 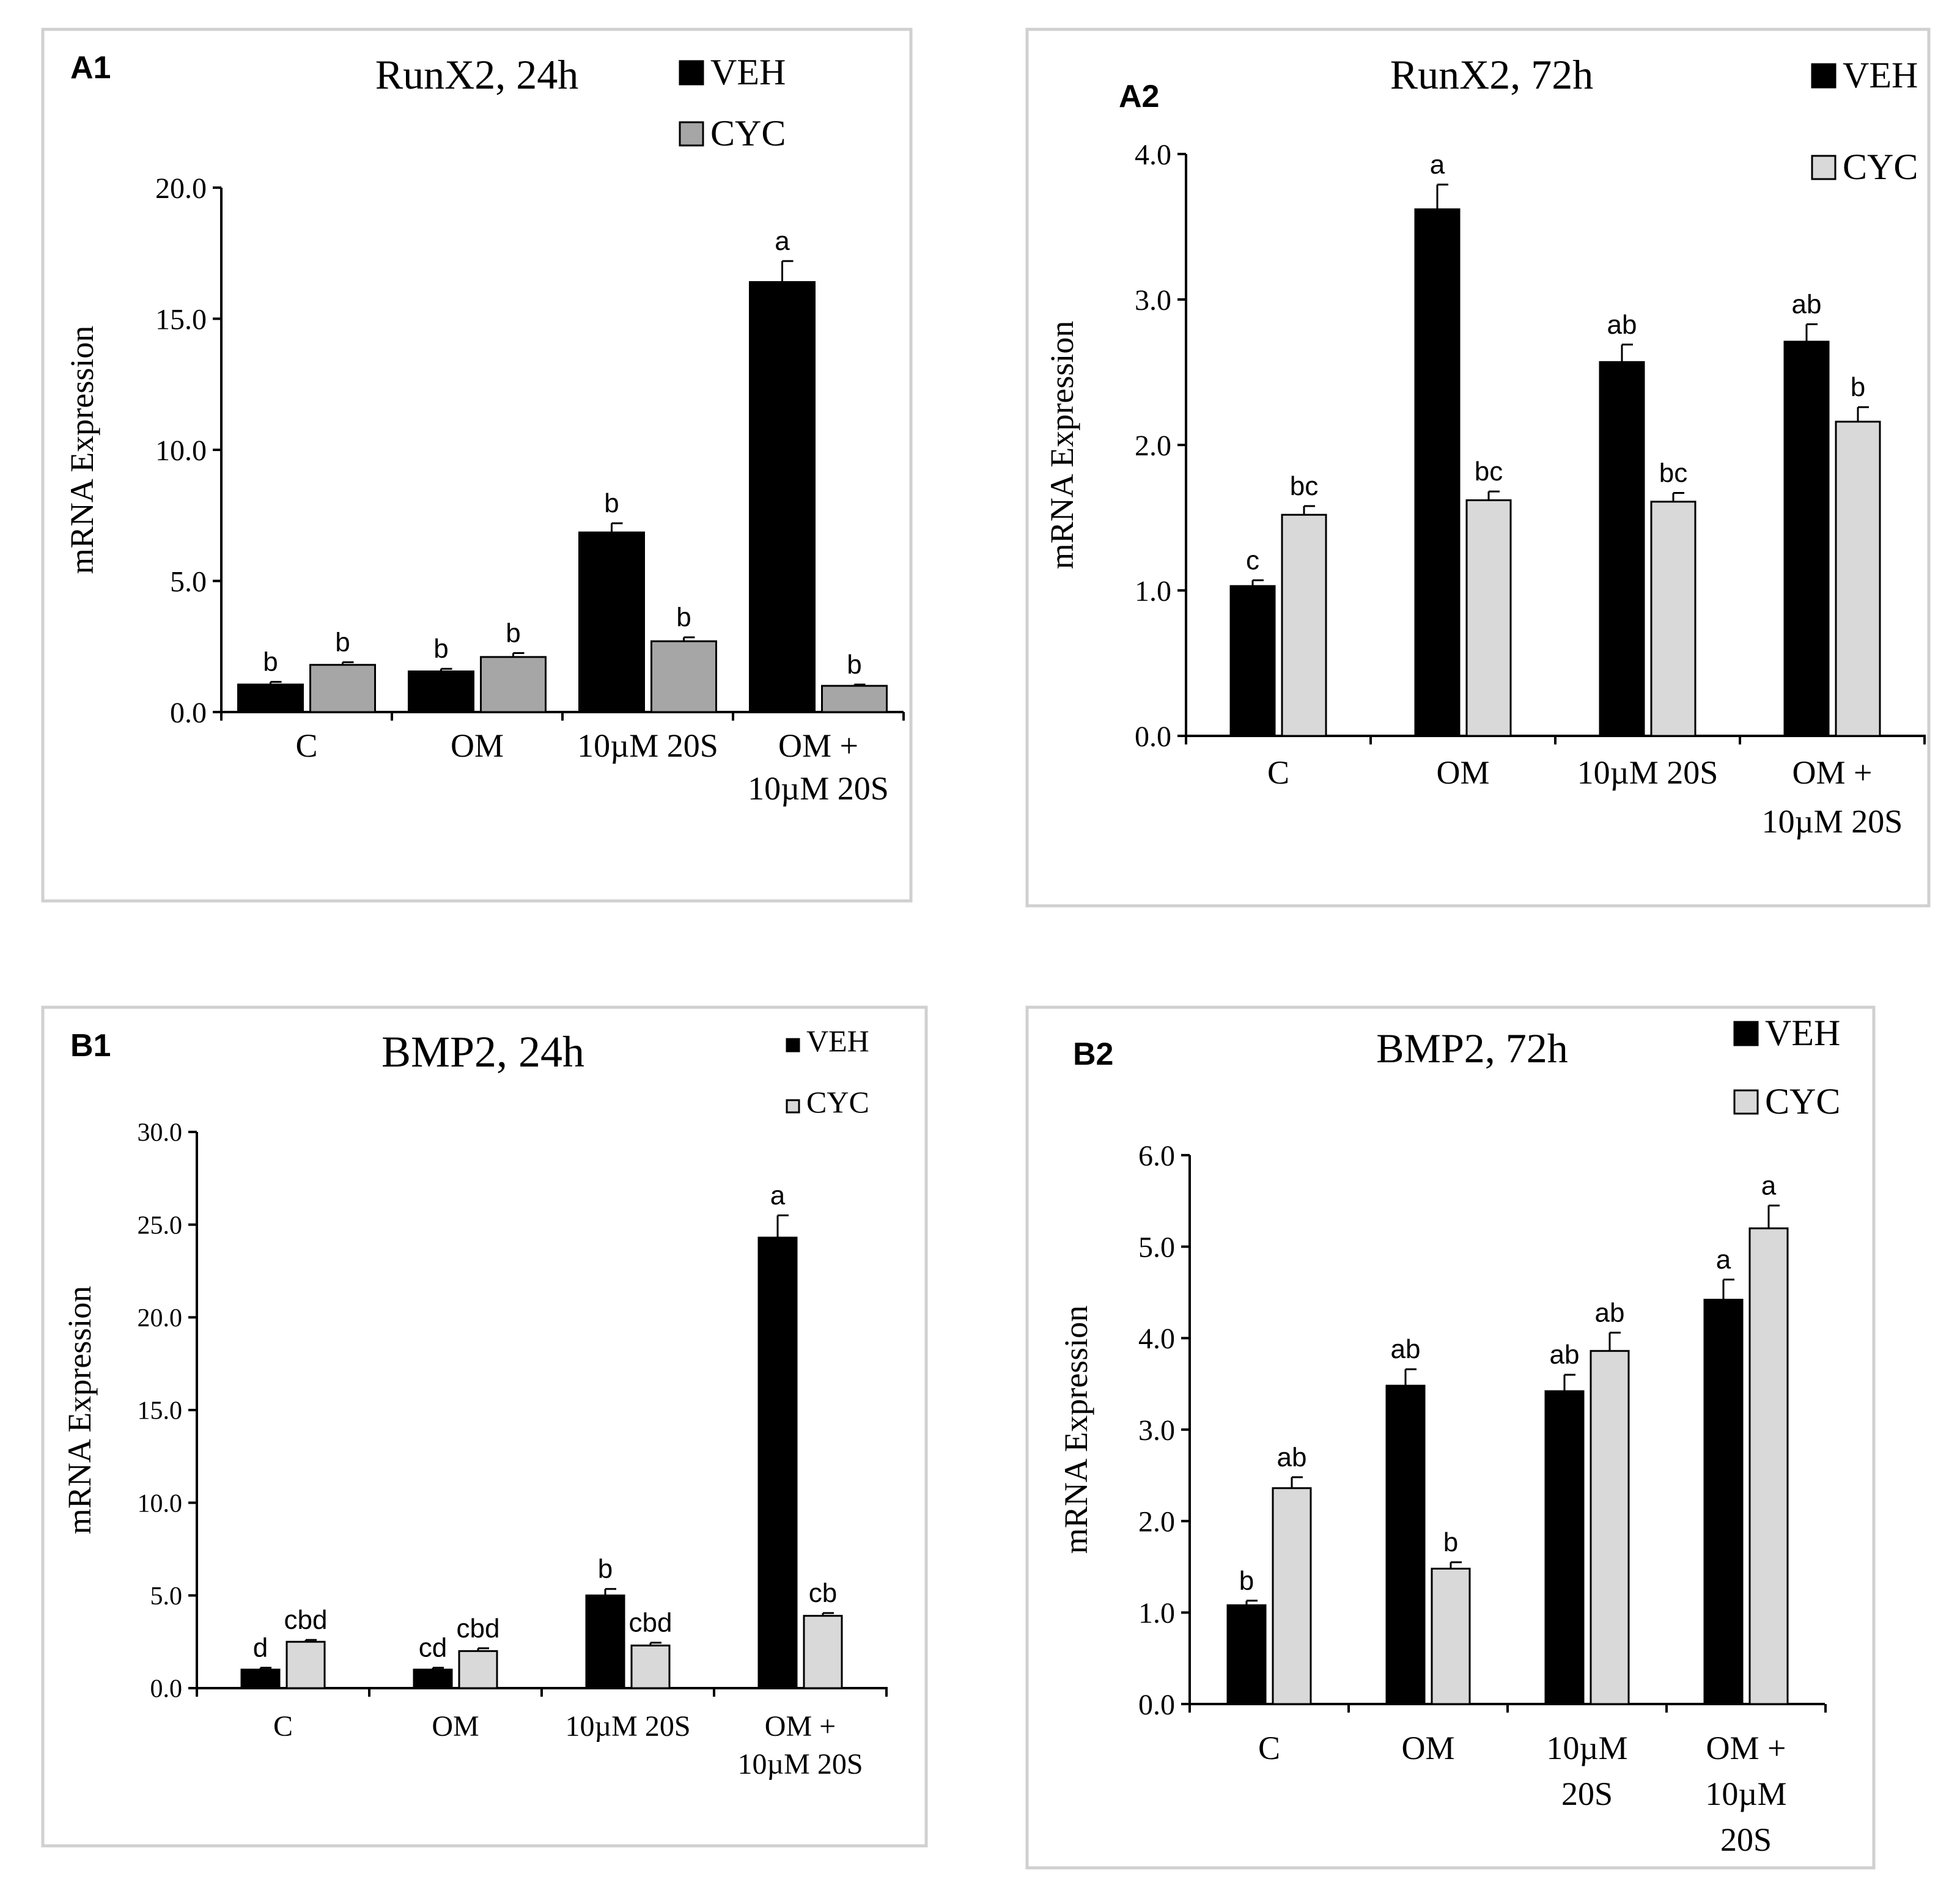 I want to click on x-tick-label: OM +, so click(x=1746, y=1748).